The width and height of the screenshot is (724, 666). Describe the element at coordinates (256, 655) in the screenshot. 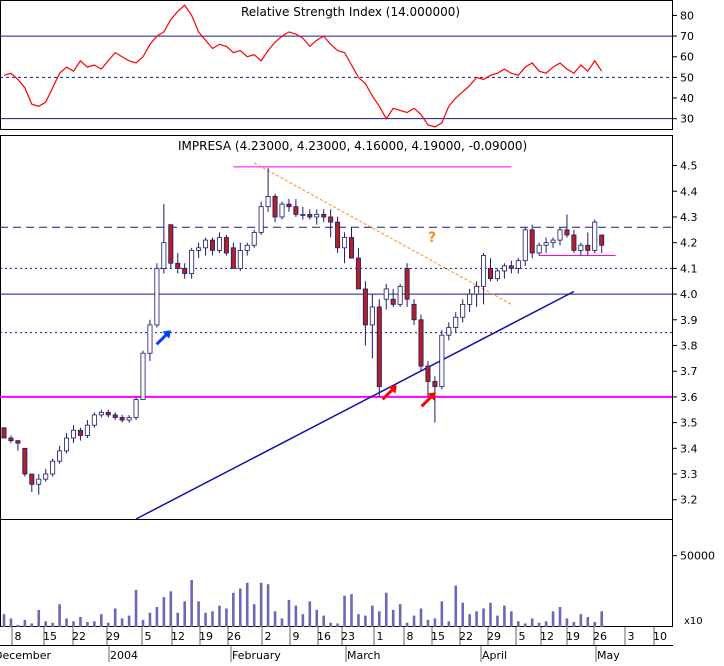

I see `month-label: February` at that location.